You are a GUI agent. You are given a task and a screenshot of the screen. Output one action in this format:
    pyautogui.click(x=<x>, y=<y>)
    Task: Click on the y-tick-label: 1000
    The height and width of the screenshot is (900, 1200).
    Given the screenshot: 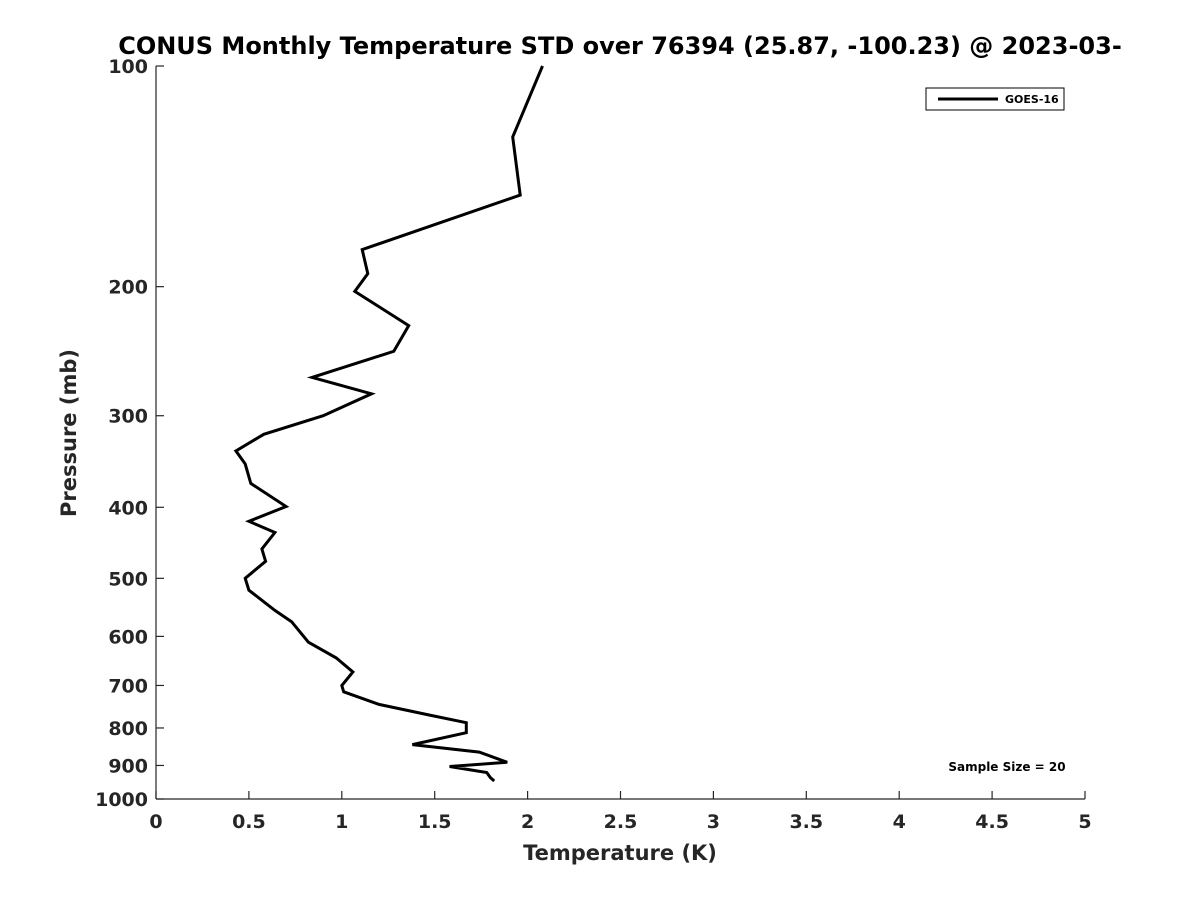 What is the action you would take?
    pyautogui.click(x=121, y=800)
    